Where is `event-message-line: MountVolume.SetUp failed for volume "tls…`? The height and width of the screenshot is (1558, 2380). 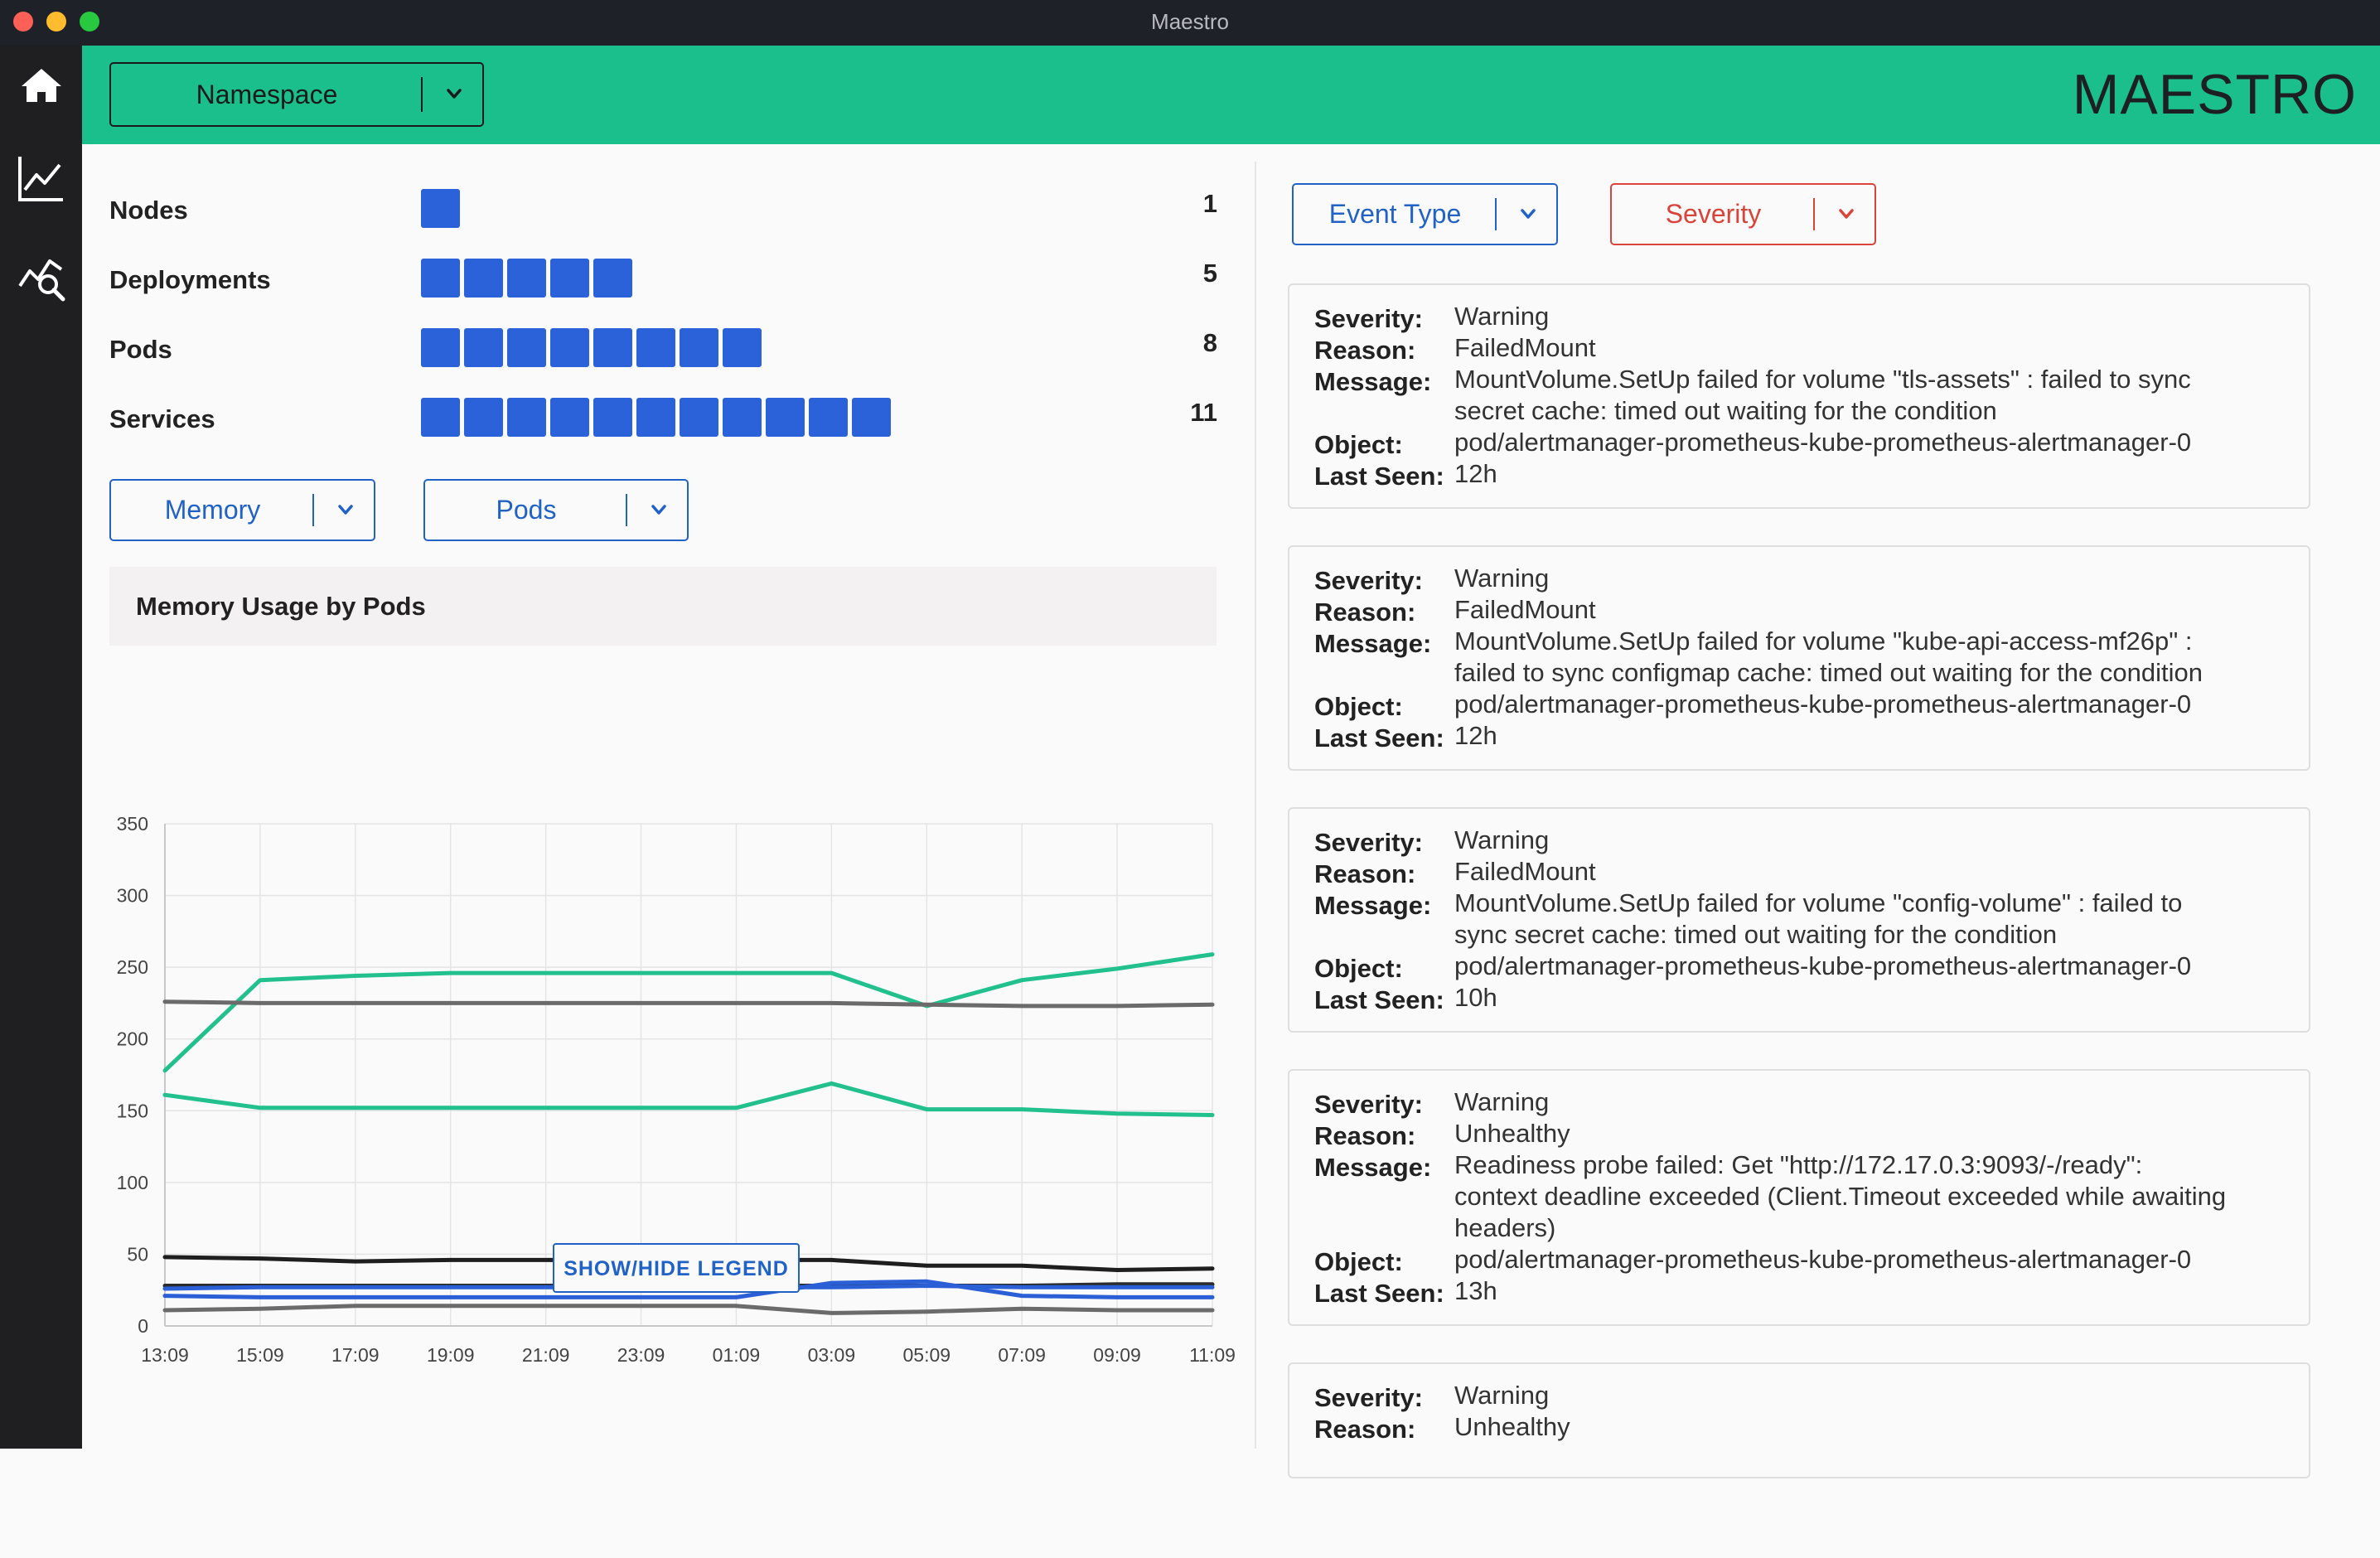
event-message-line: MountVolume.SetUp failed for volume "tls… is located at coordinates (1822, 379).